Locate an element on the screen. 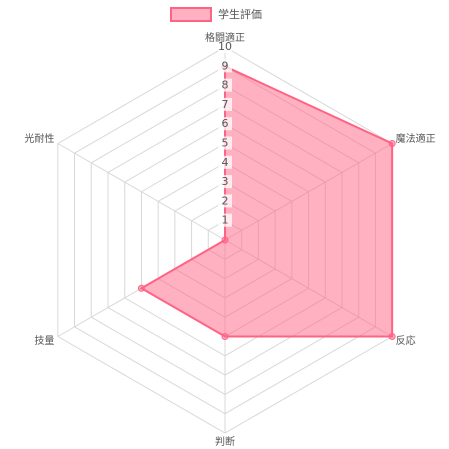 The image size is (449, 449). r-tick-label: 2 is located at coordinates (225, 200).